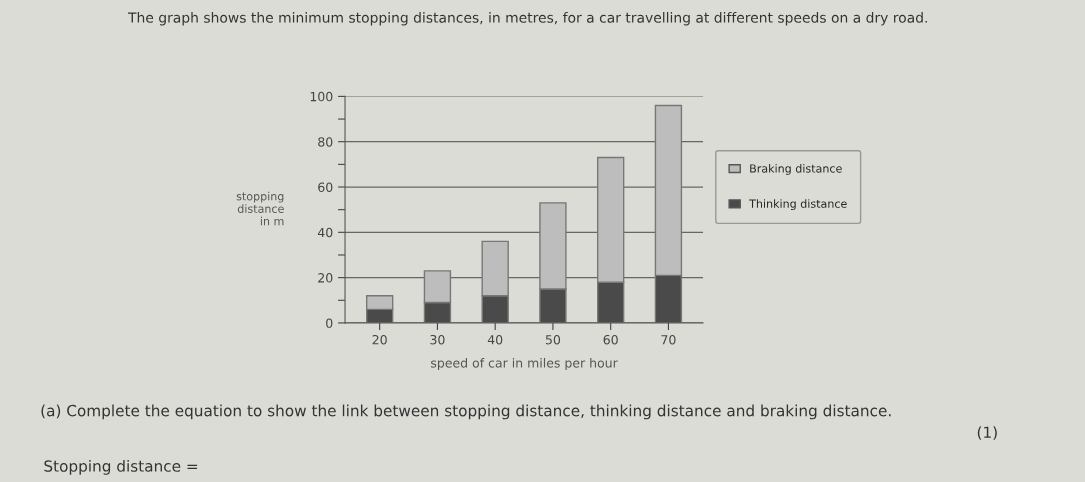 The height and width of the screenshot is (482, 1085). Describe the element at coordinates (329, 323) in the screenshot. I see `y-tick-label: 0` at that location.